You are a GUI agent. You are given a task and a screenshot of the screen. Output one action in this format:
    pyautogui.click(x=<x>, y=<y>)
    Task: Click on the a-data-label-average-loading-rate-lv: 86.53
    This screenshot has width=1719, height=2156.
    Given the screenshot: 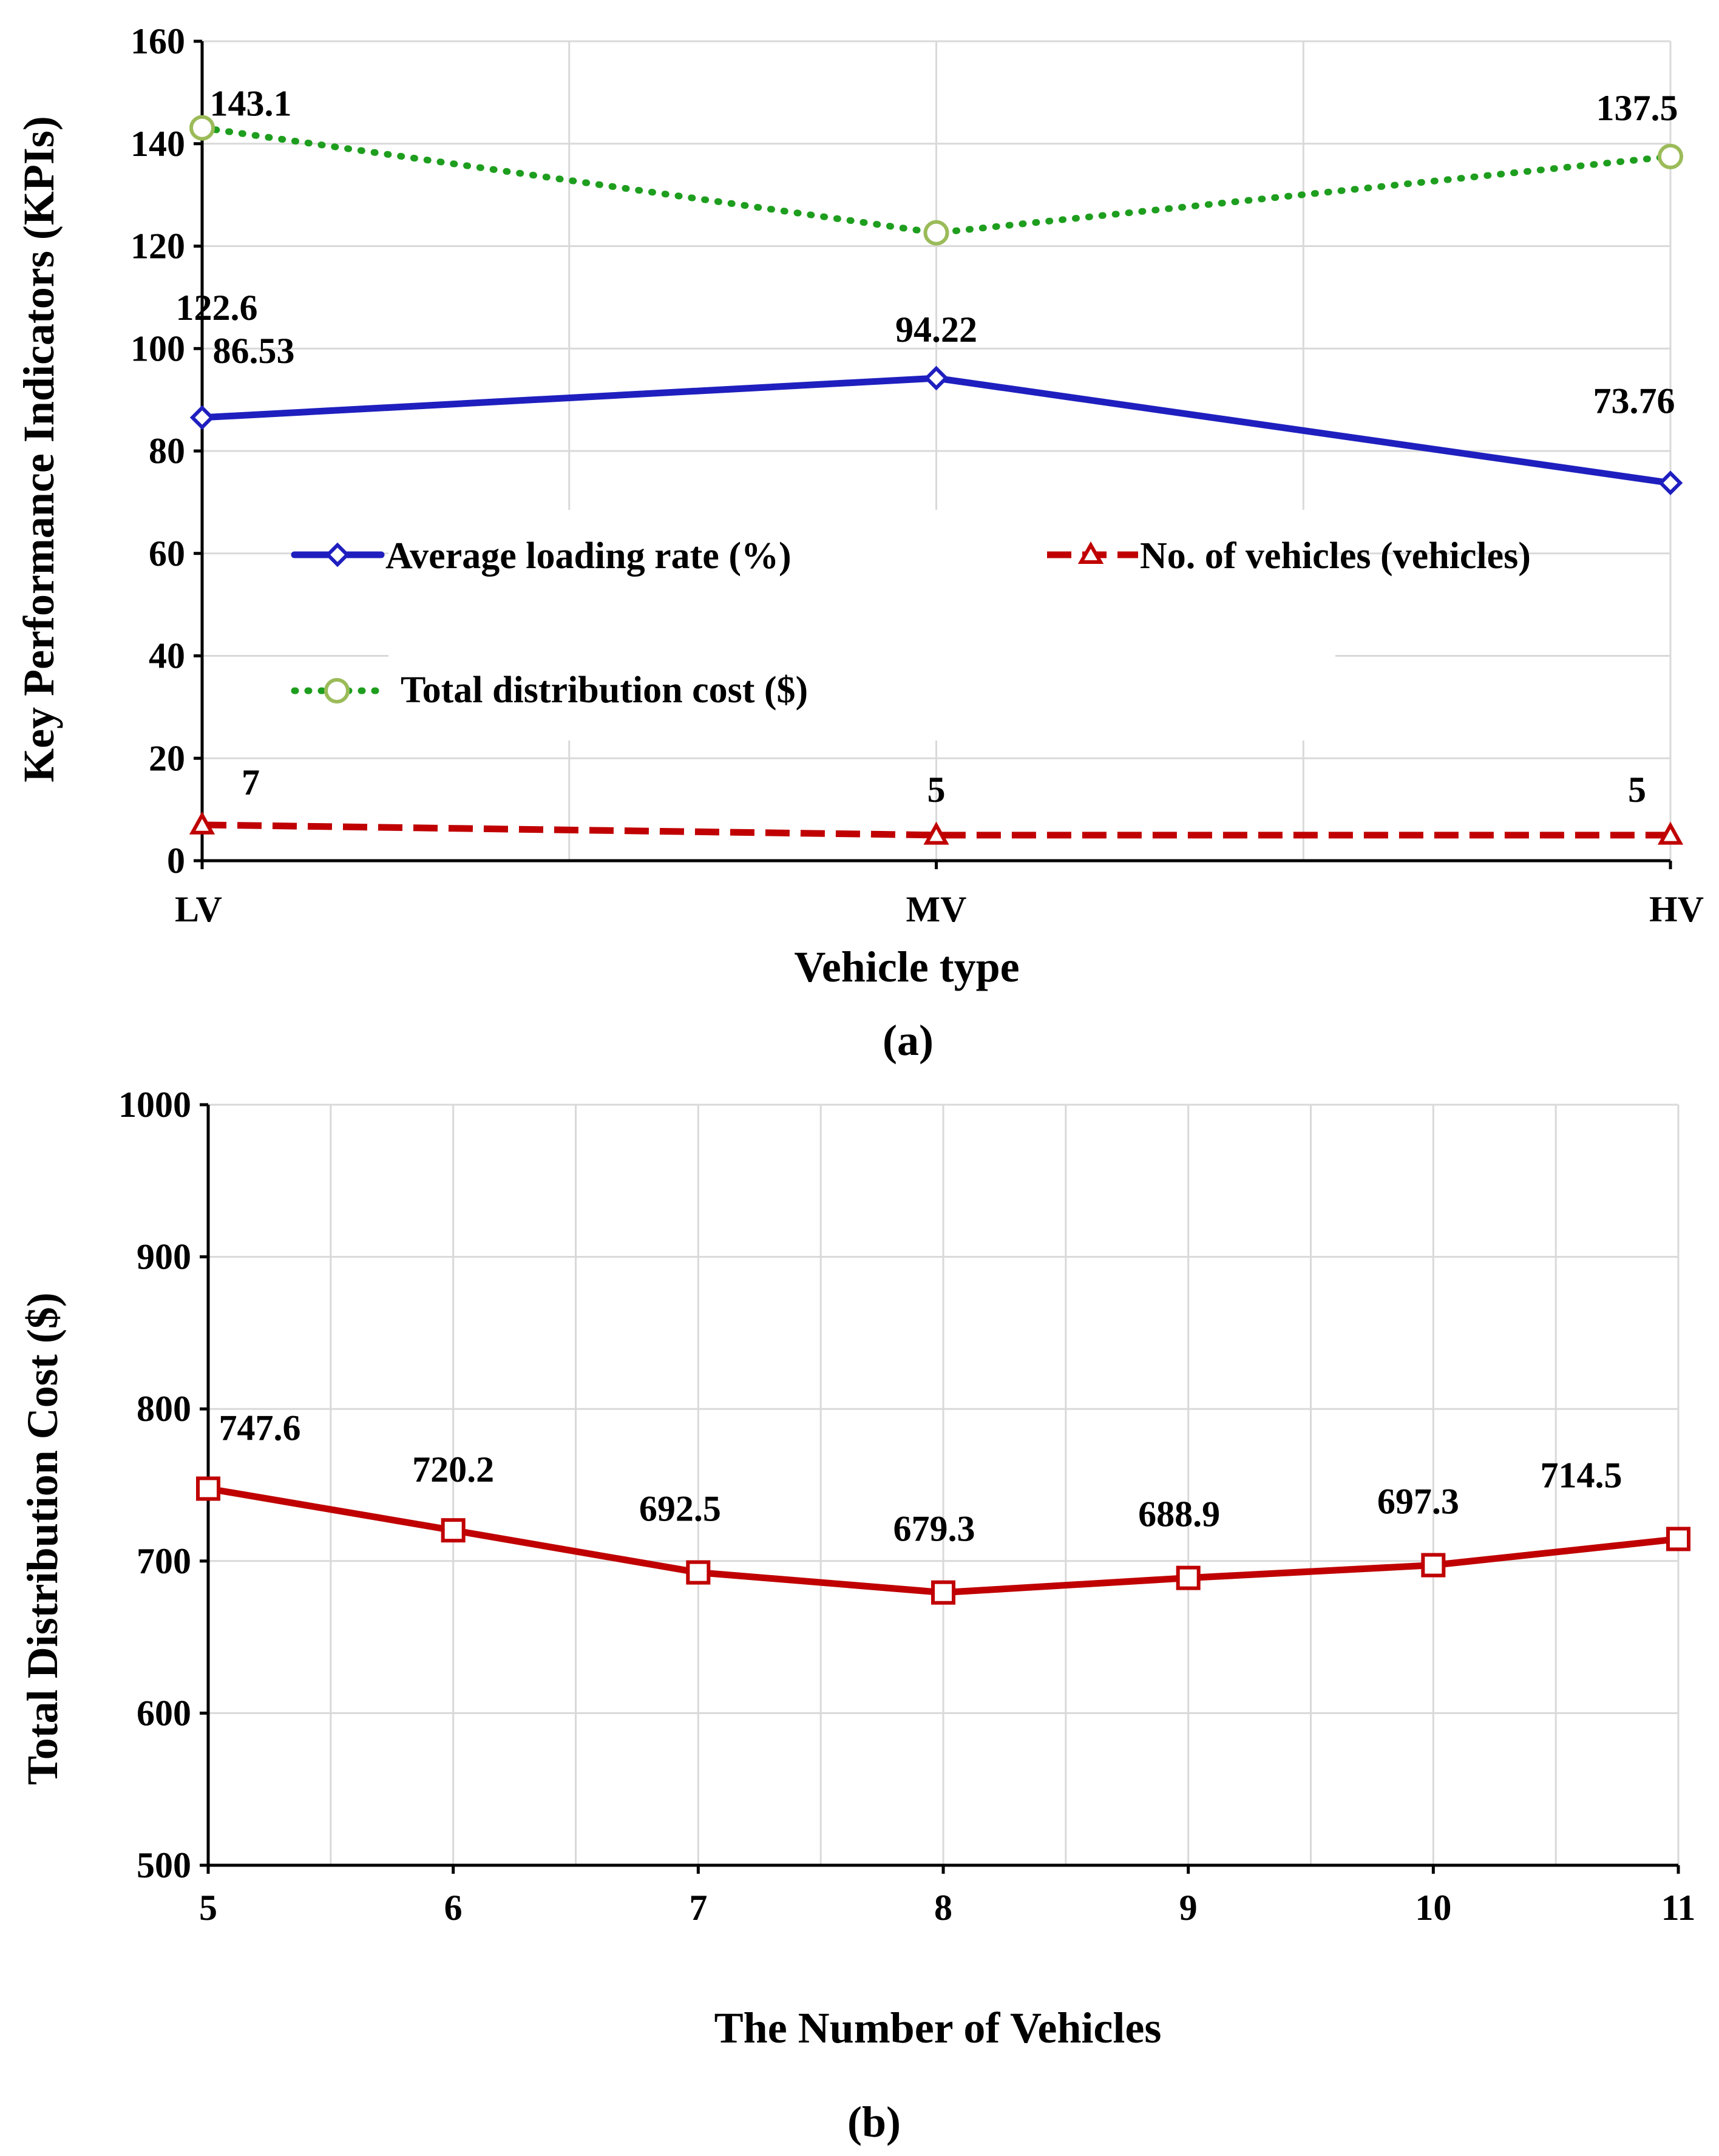 What is the action you would take?
    pyautogui.click(x=254, y=351)
    